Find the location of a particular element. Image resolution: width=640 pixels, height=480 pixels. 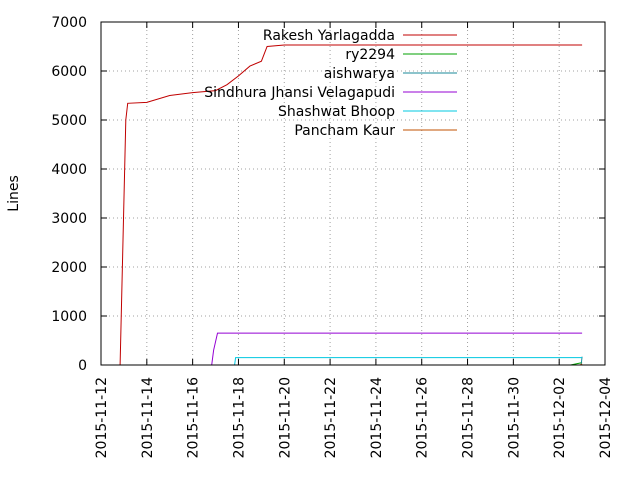

x-tick-label: 2015-11-14 is located at coordinates (148, 417).